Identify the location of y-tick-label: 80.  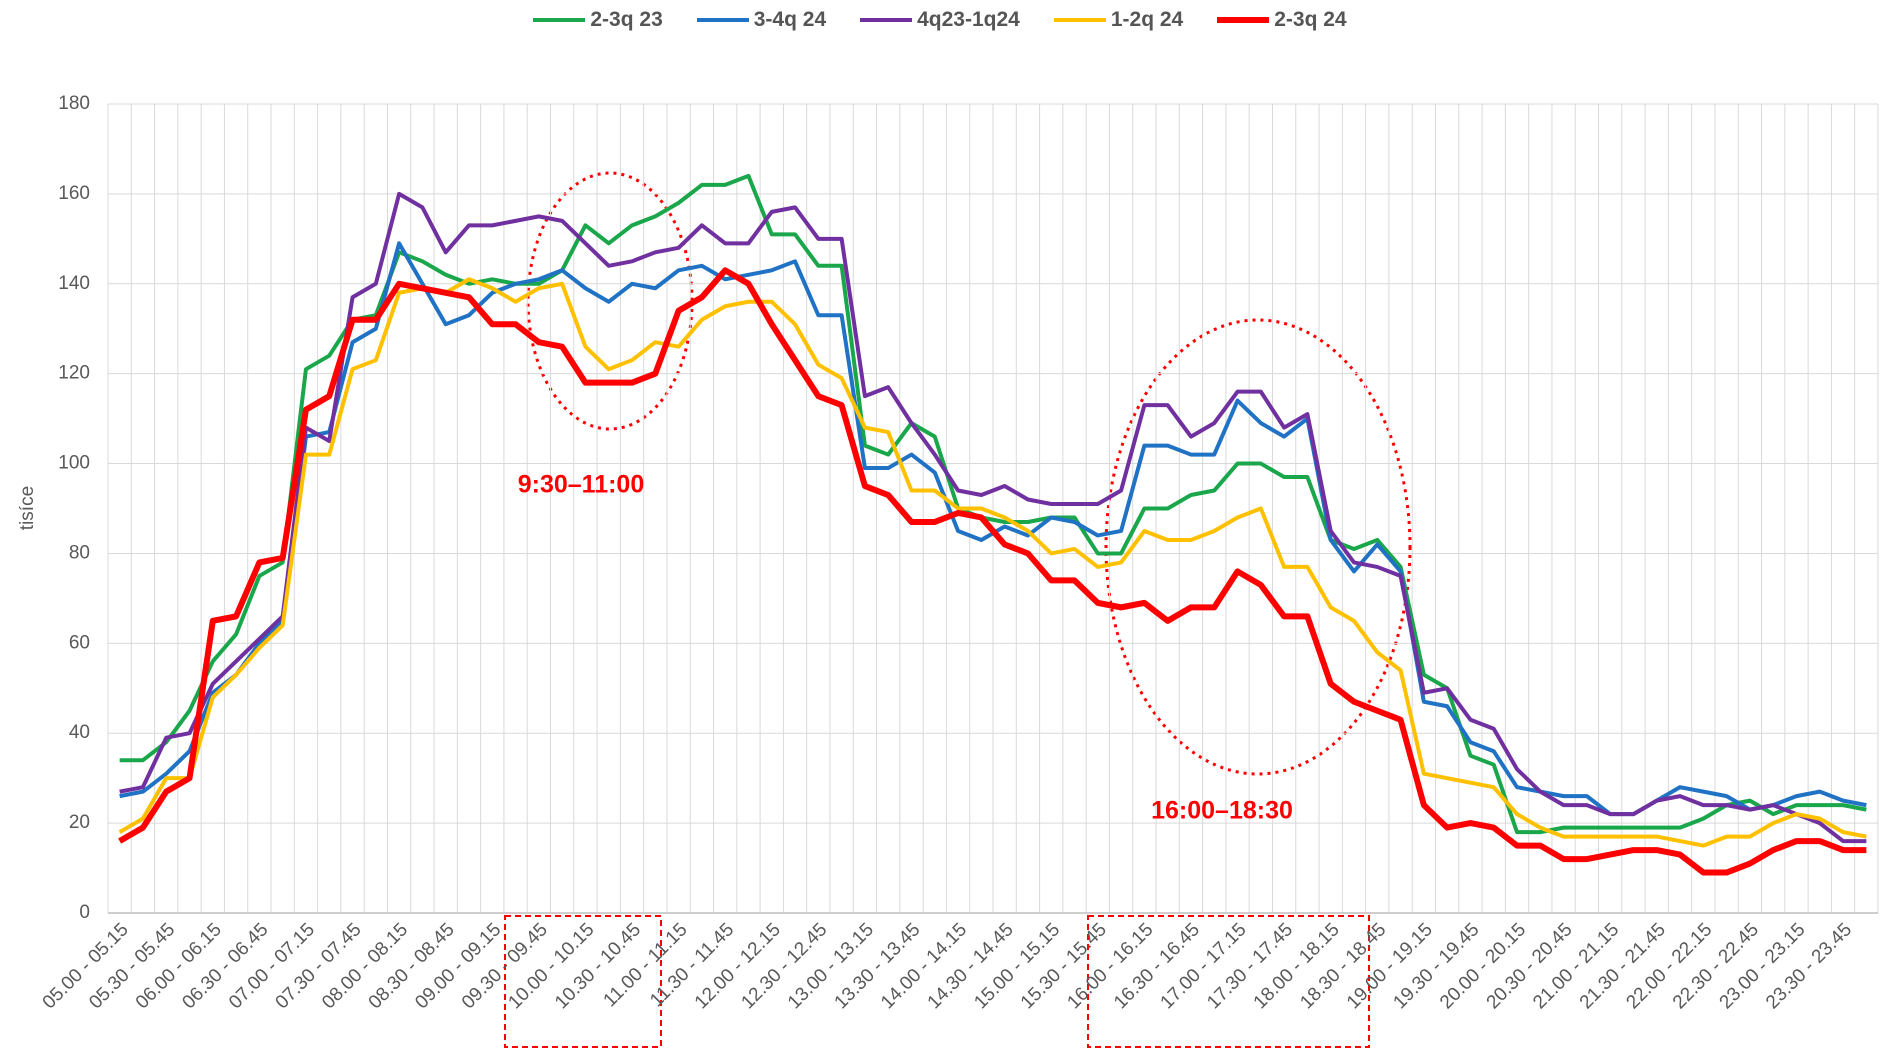
(79, 552).